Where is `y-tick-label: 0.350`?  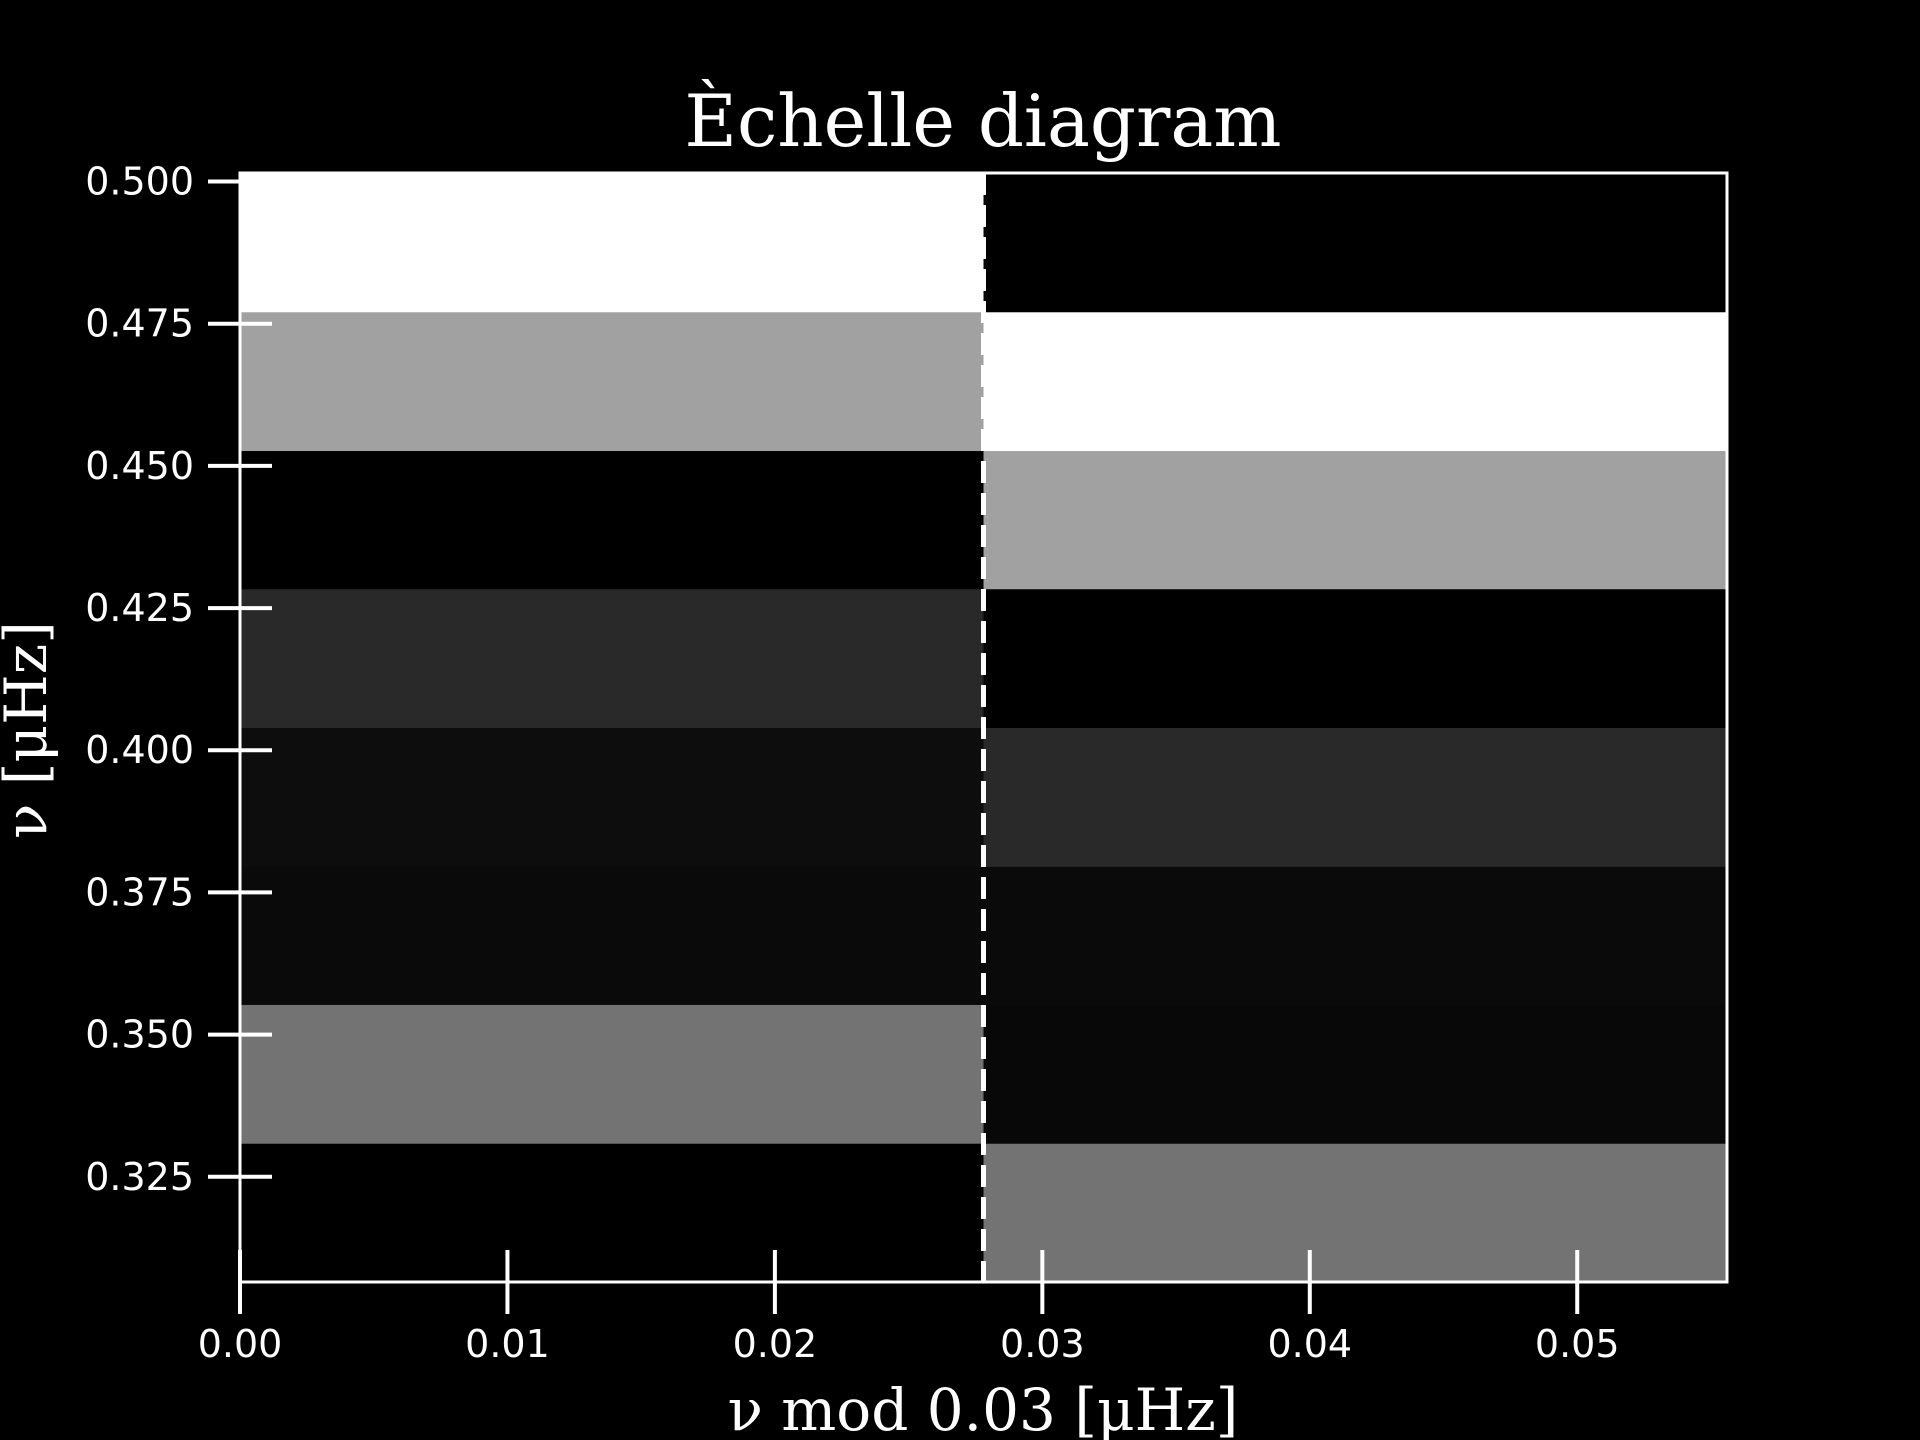 y-tick-label: 0.350 is located at coordinates (139, 1035).